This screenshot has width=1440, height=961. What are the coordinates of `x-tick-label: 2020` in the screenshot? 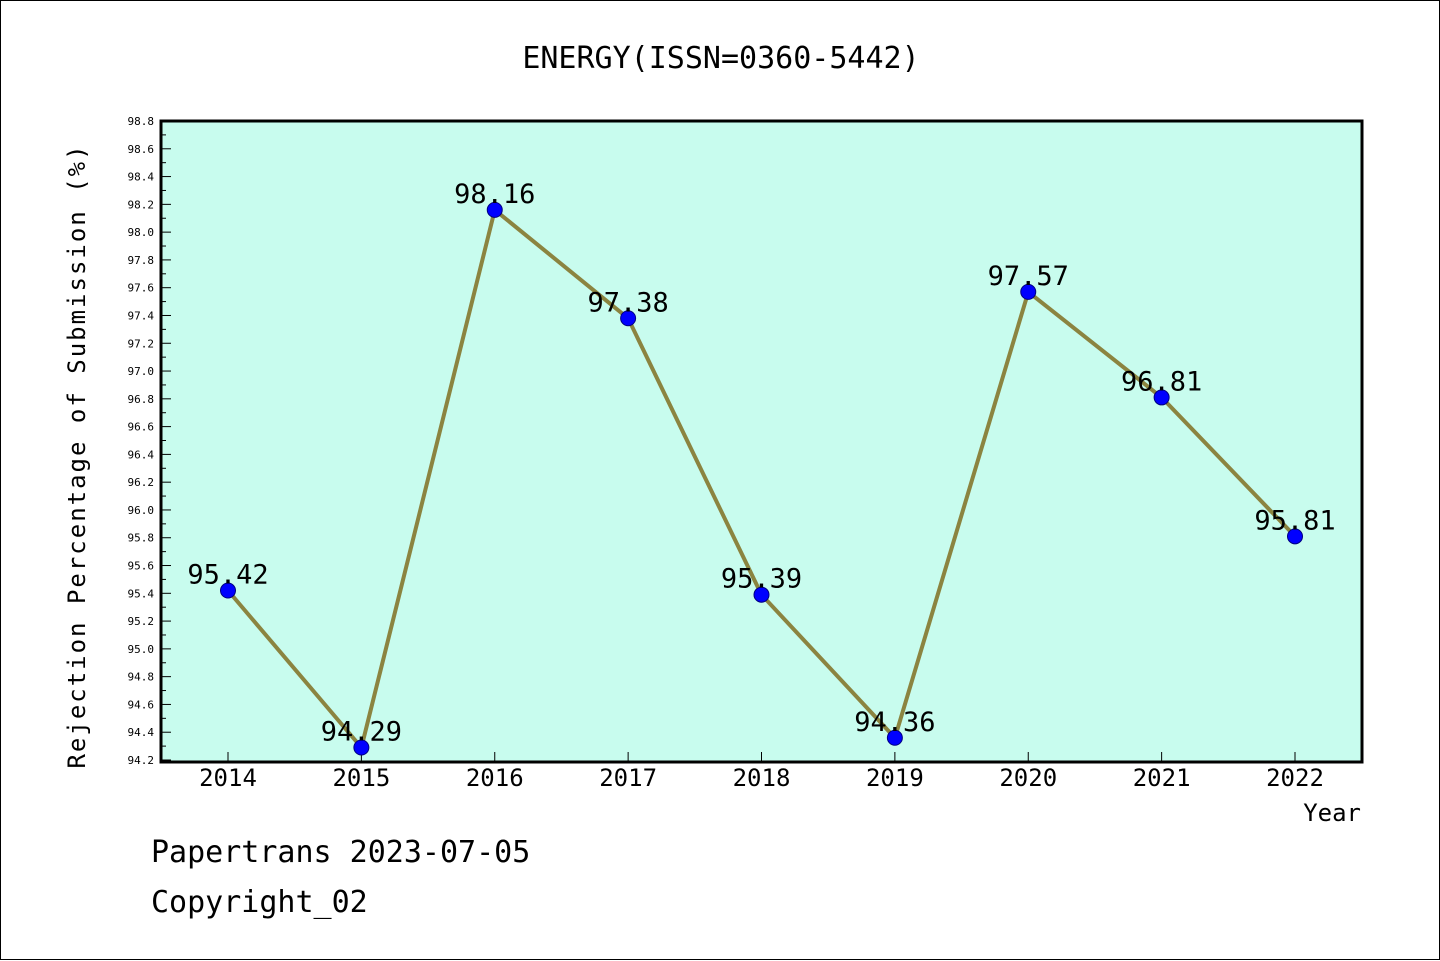 It's located at (1028, 778).